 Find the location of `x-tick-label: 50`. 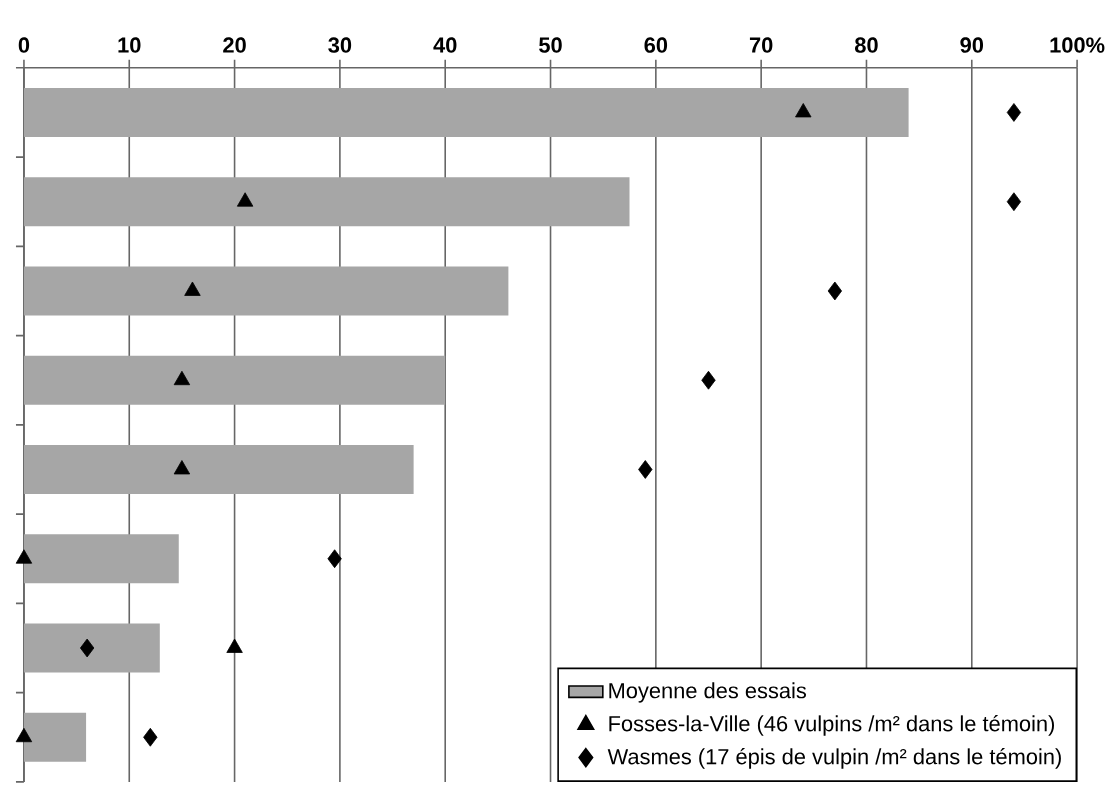

x-tick-label: 50 is located at coordinates (550, 45).